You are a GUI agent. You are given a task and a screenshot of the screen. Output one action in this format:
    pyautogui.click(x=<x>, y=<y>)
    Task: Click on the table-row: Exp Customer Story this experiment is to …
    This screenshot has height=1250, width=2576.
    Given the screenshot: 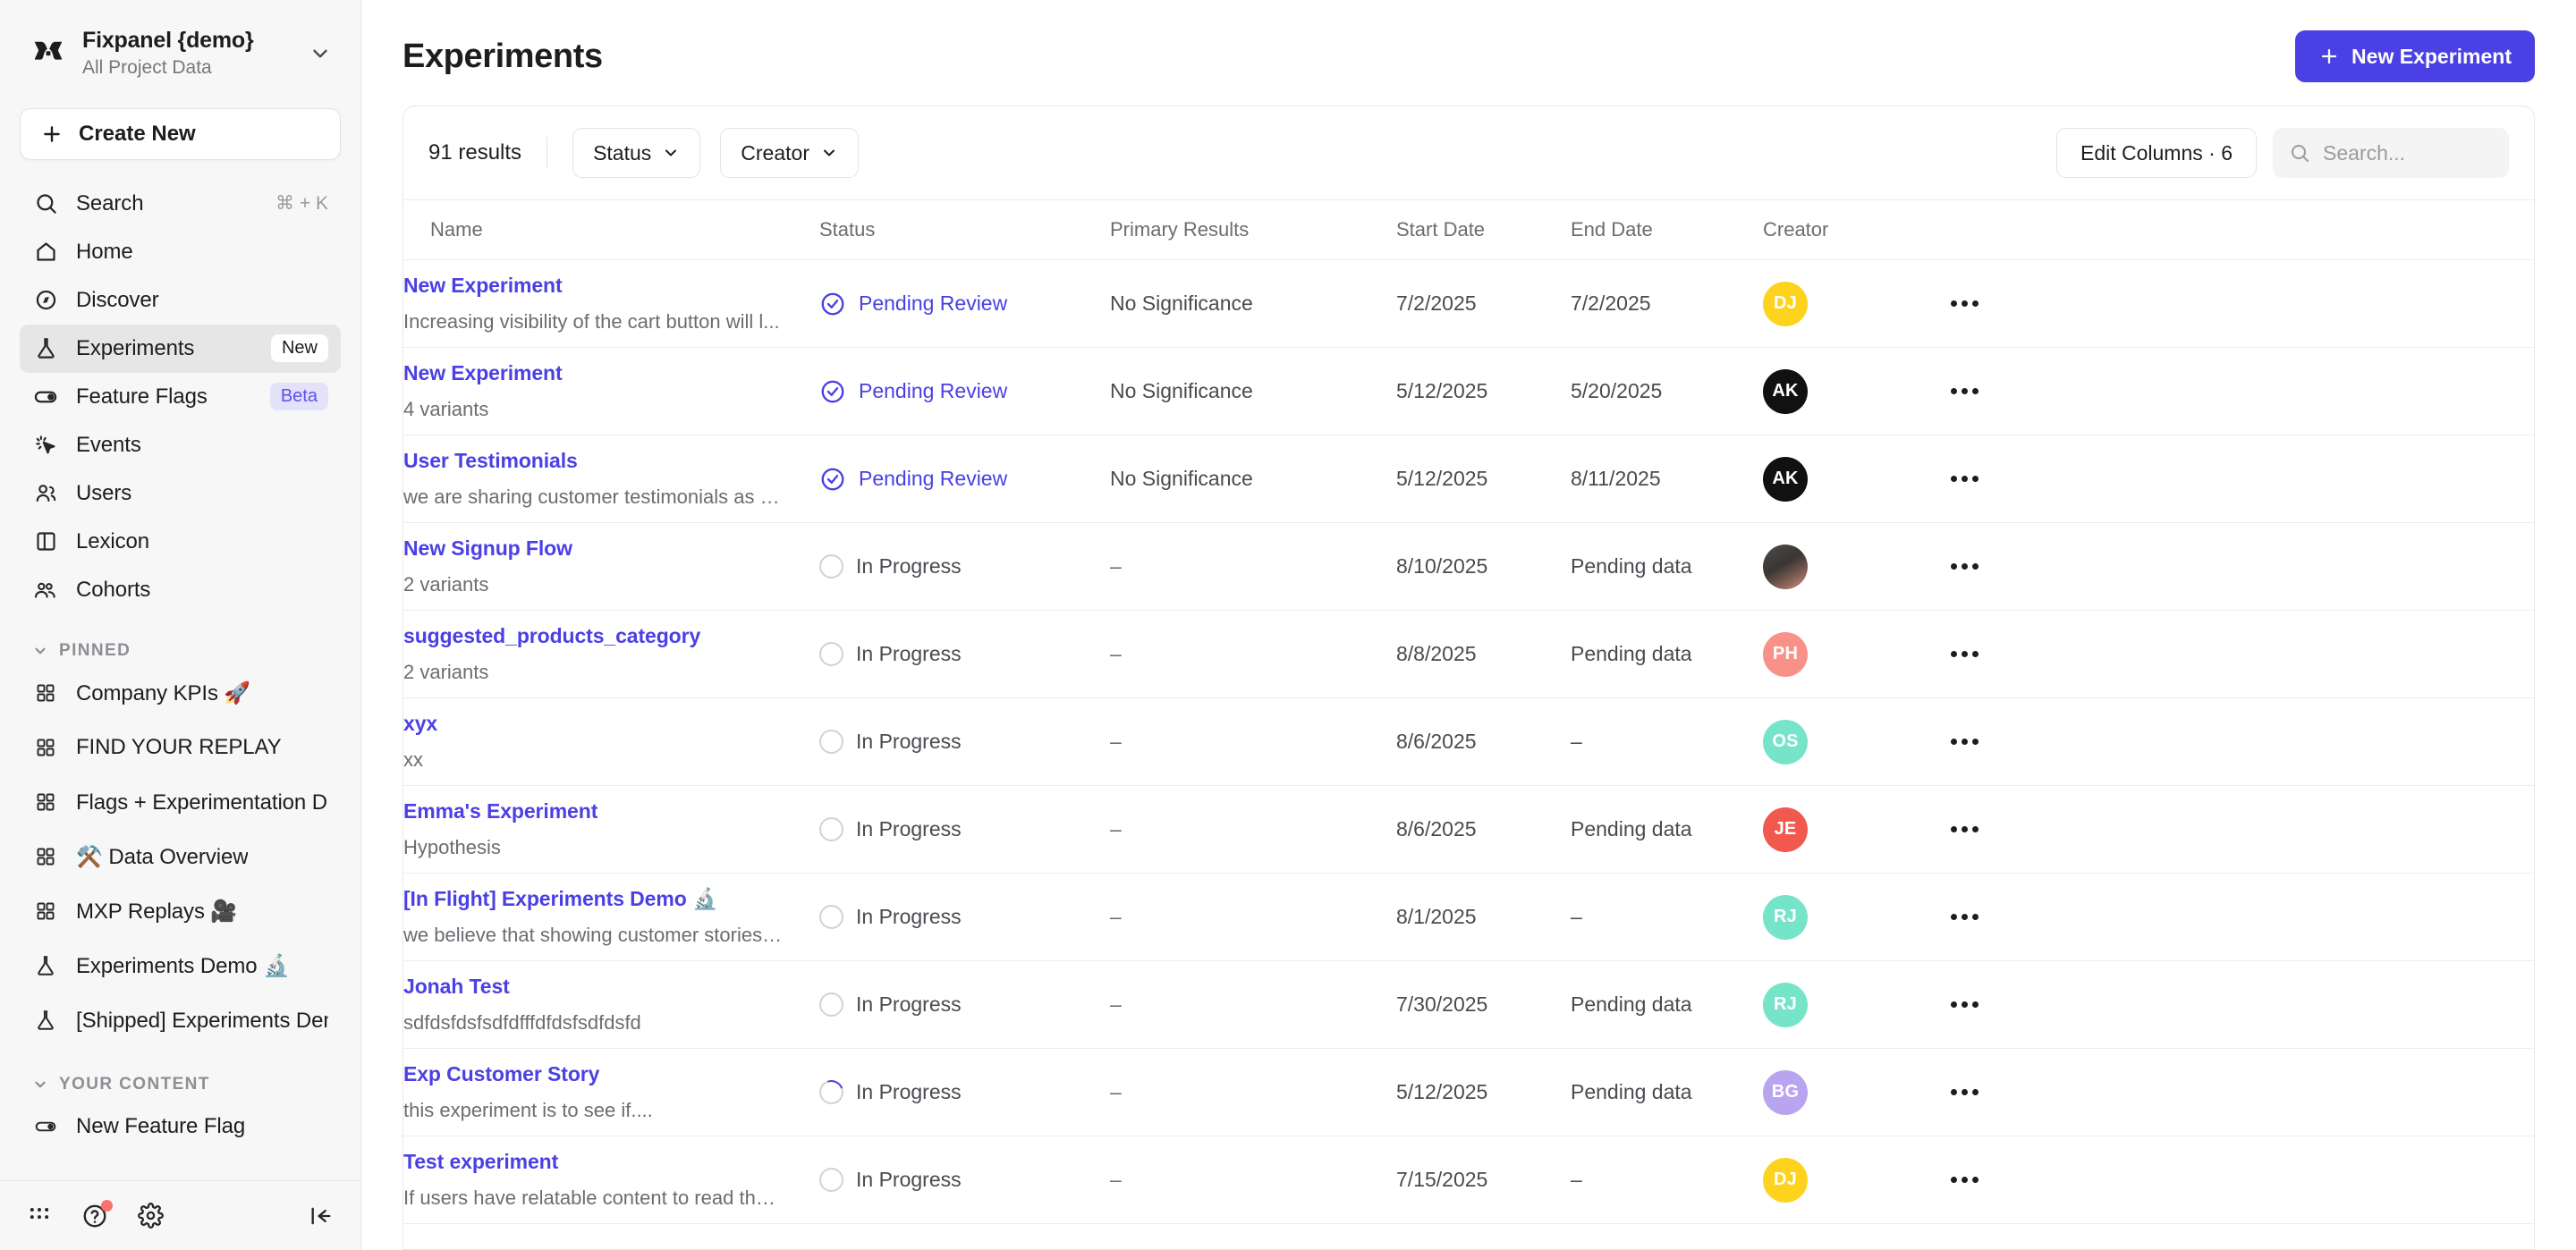 What is the action you would take?
    pyautogui.click(x=1468, y=1092)
    